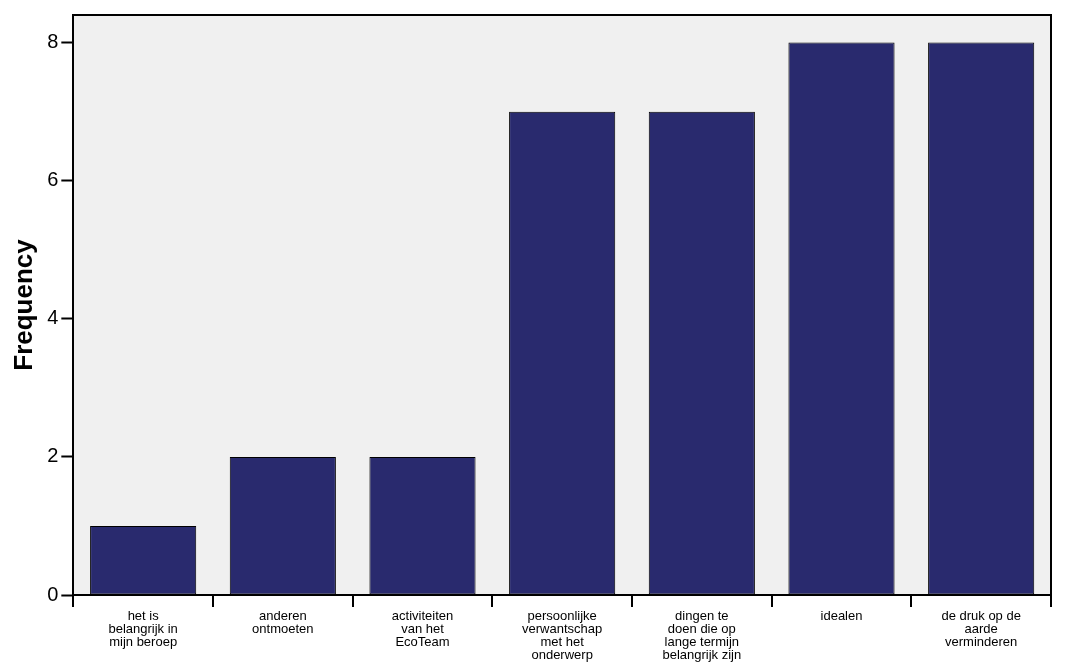 The height and width of the screenshot is (665, 1066). Describe the element at coordinates (53, 455) in the screenshot. I see `y-tick-label: 2` at that location.